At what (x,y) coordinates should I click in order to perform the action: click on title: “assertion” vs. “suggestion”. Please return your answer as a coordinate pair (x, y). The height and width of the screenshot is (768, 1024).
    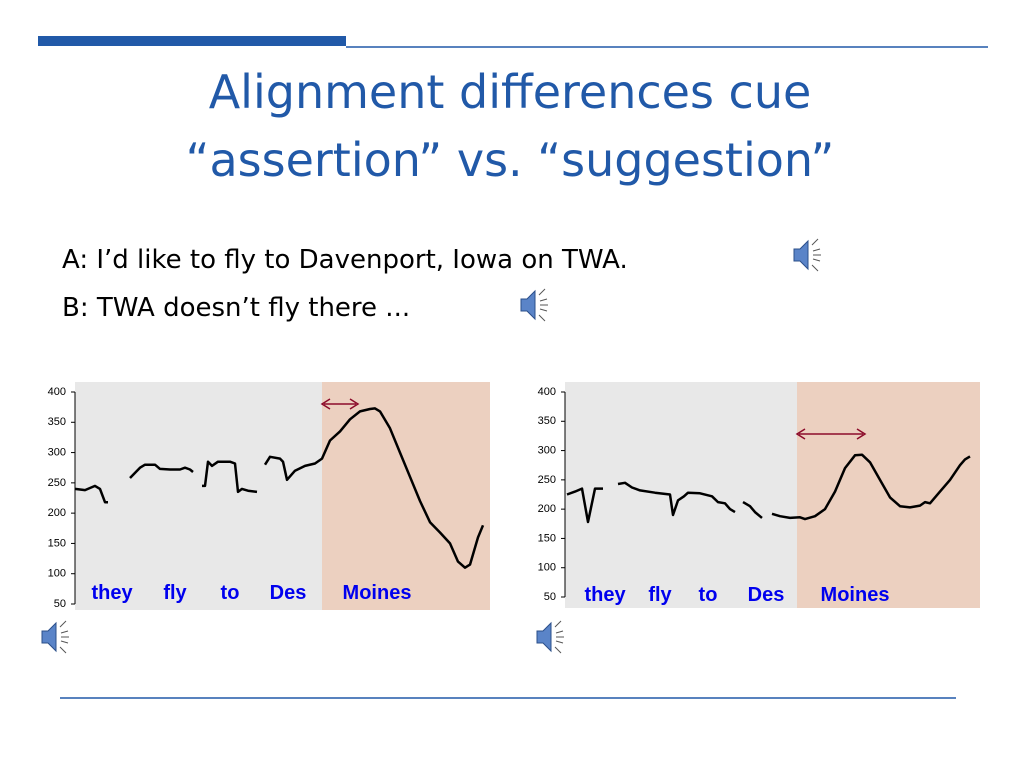
    Looking at the image, I should click on (510, 160).